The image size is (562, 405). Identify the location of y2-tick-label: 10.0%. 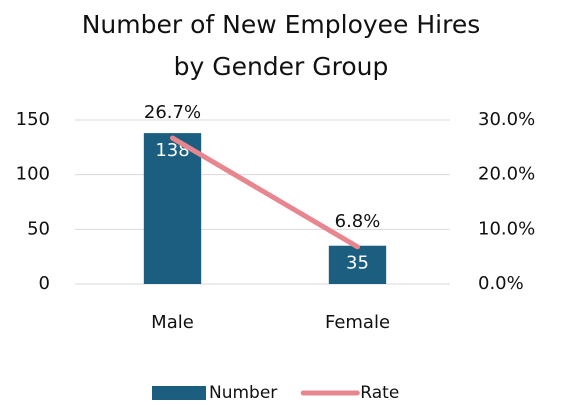
(506, 228).